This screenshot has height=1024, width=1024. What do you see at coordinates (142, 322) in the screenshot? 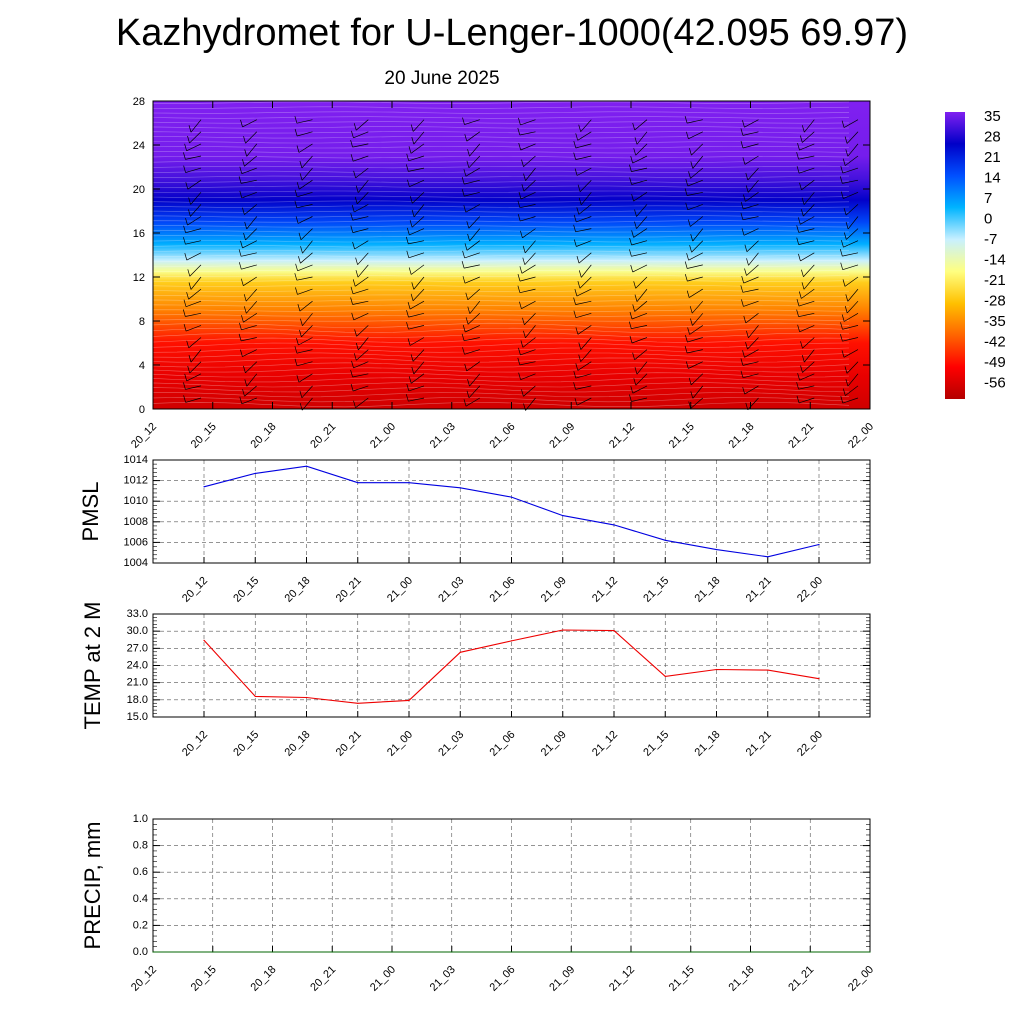
I see `y-tick-label: 8` at bounding box center [142, 322].